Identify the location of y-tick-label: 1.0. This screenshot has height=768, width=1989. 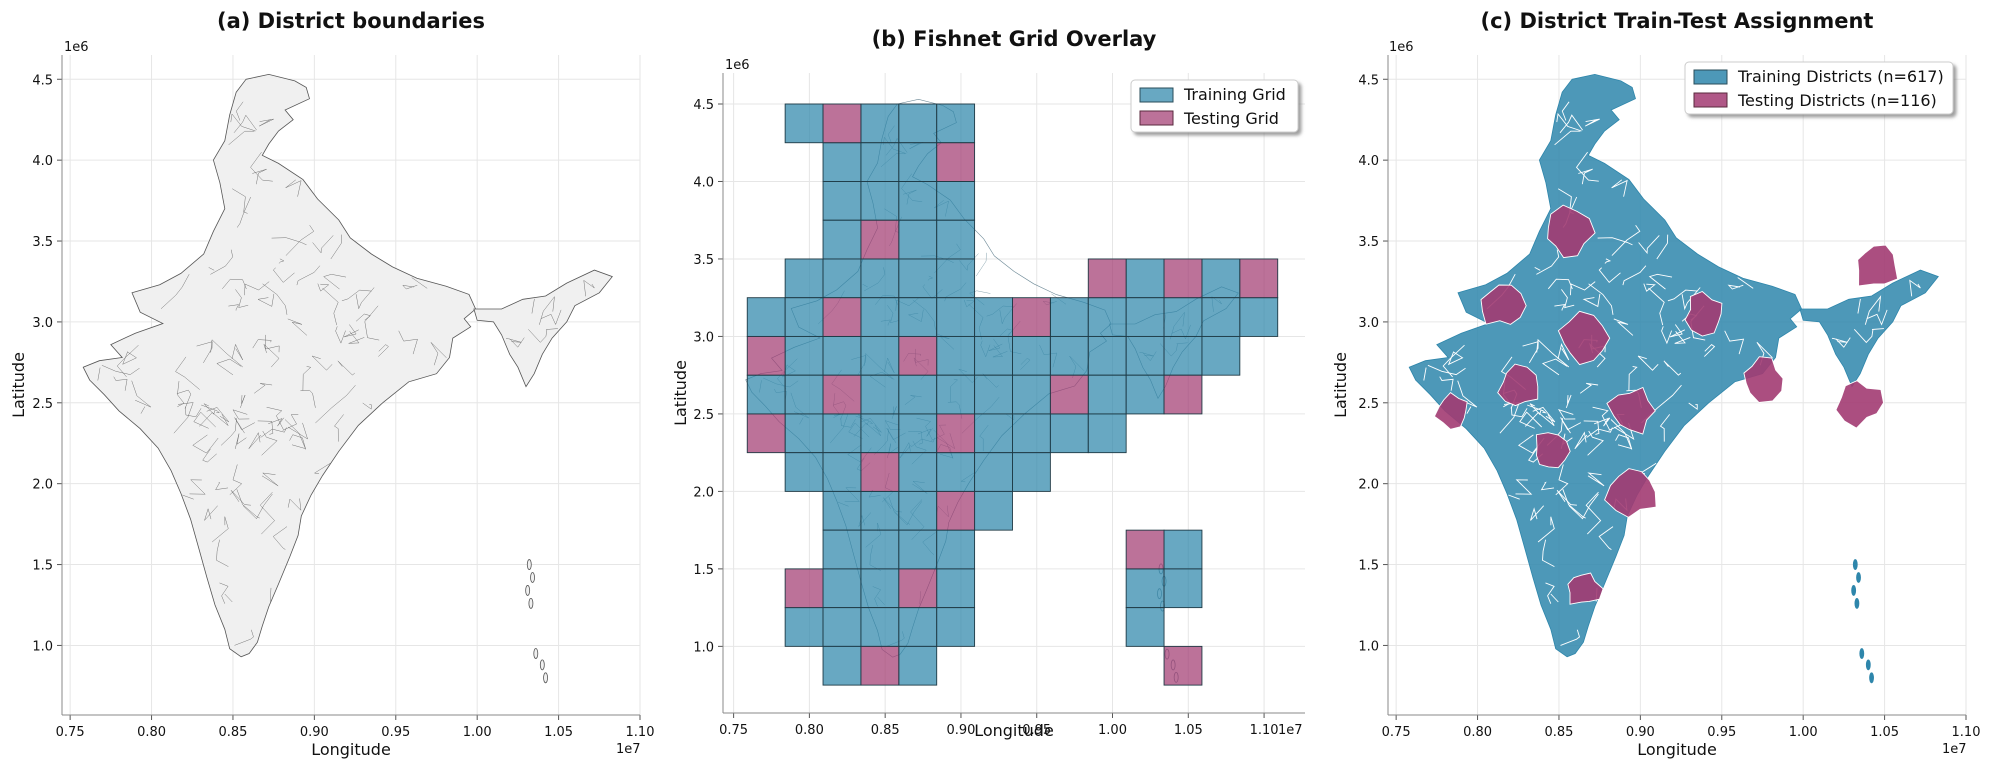
(1368, 646).